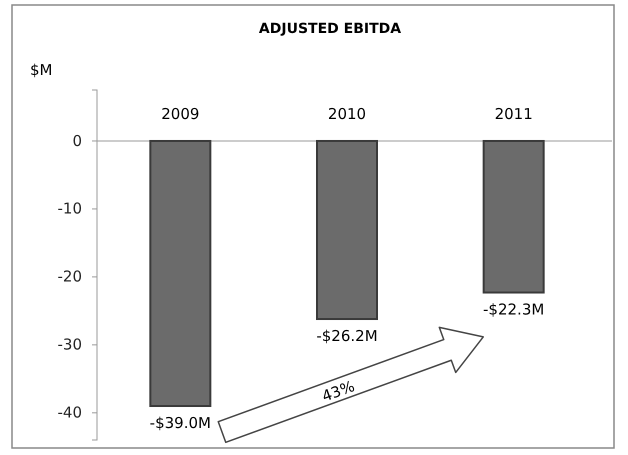 The width and height of the screenshot is (628, 455). I want to click on data-label: -$39.0M, so click(180, 423).